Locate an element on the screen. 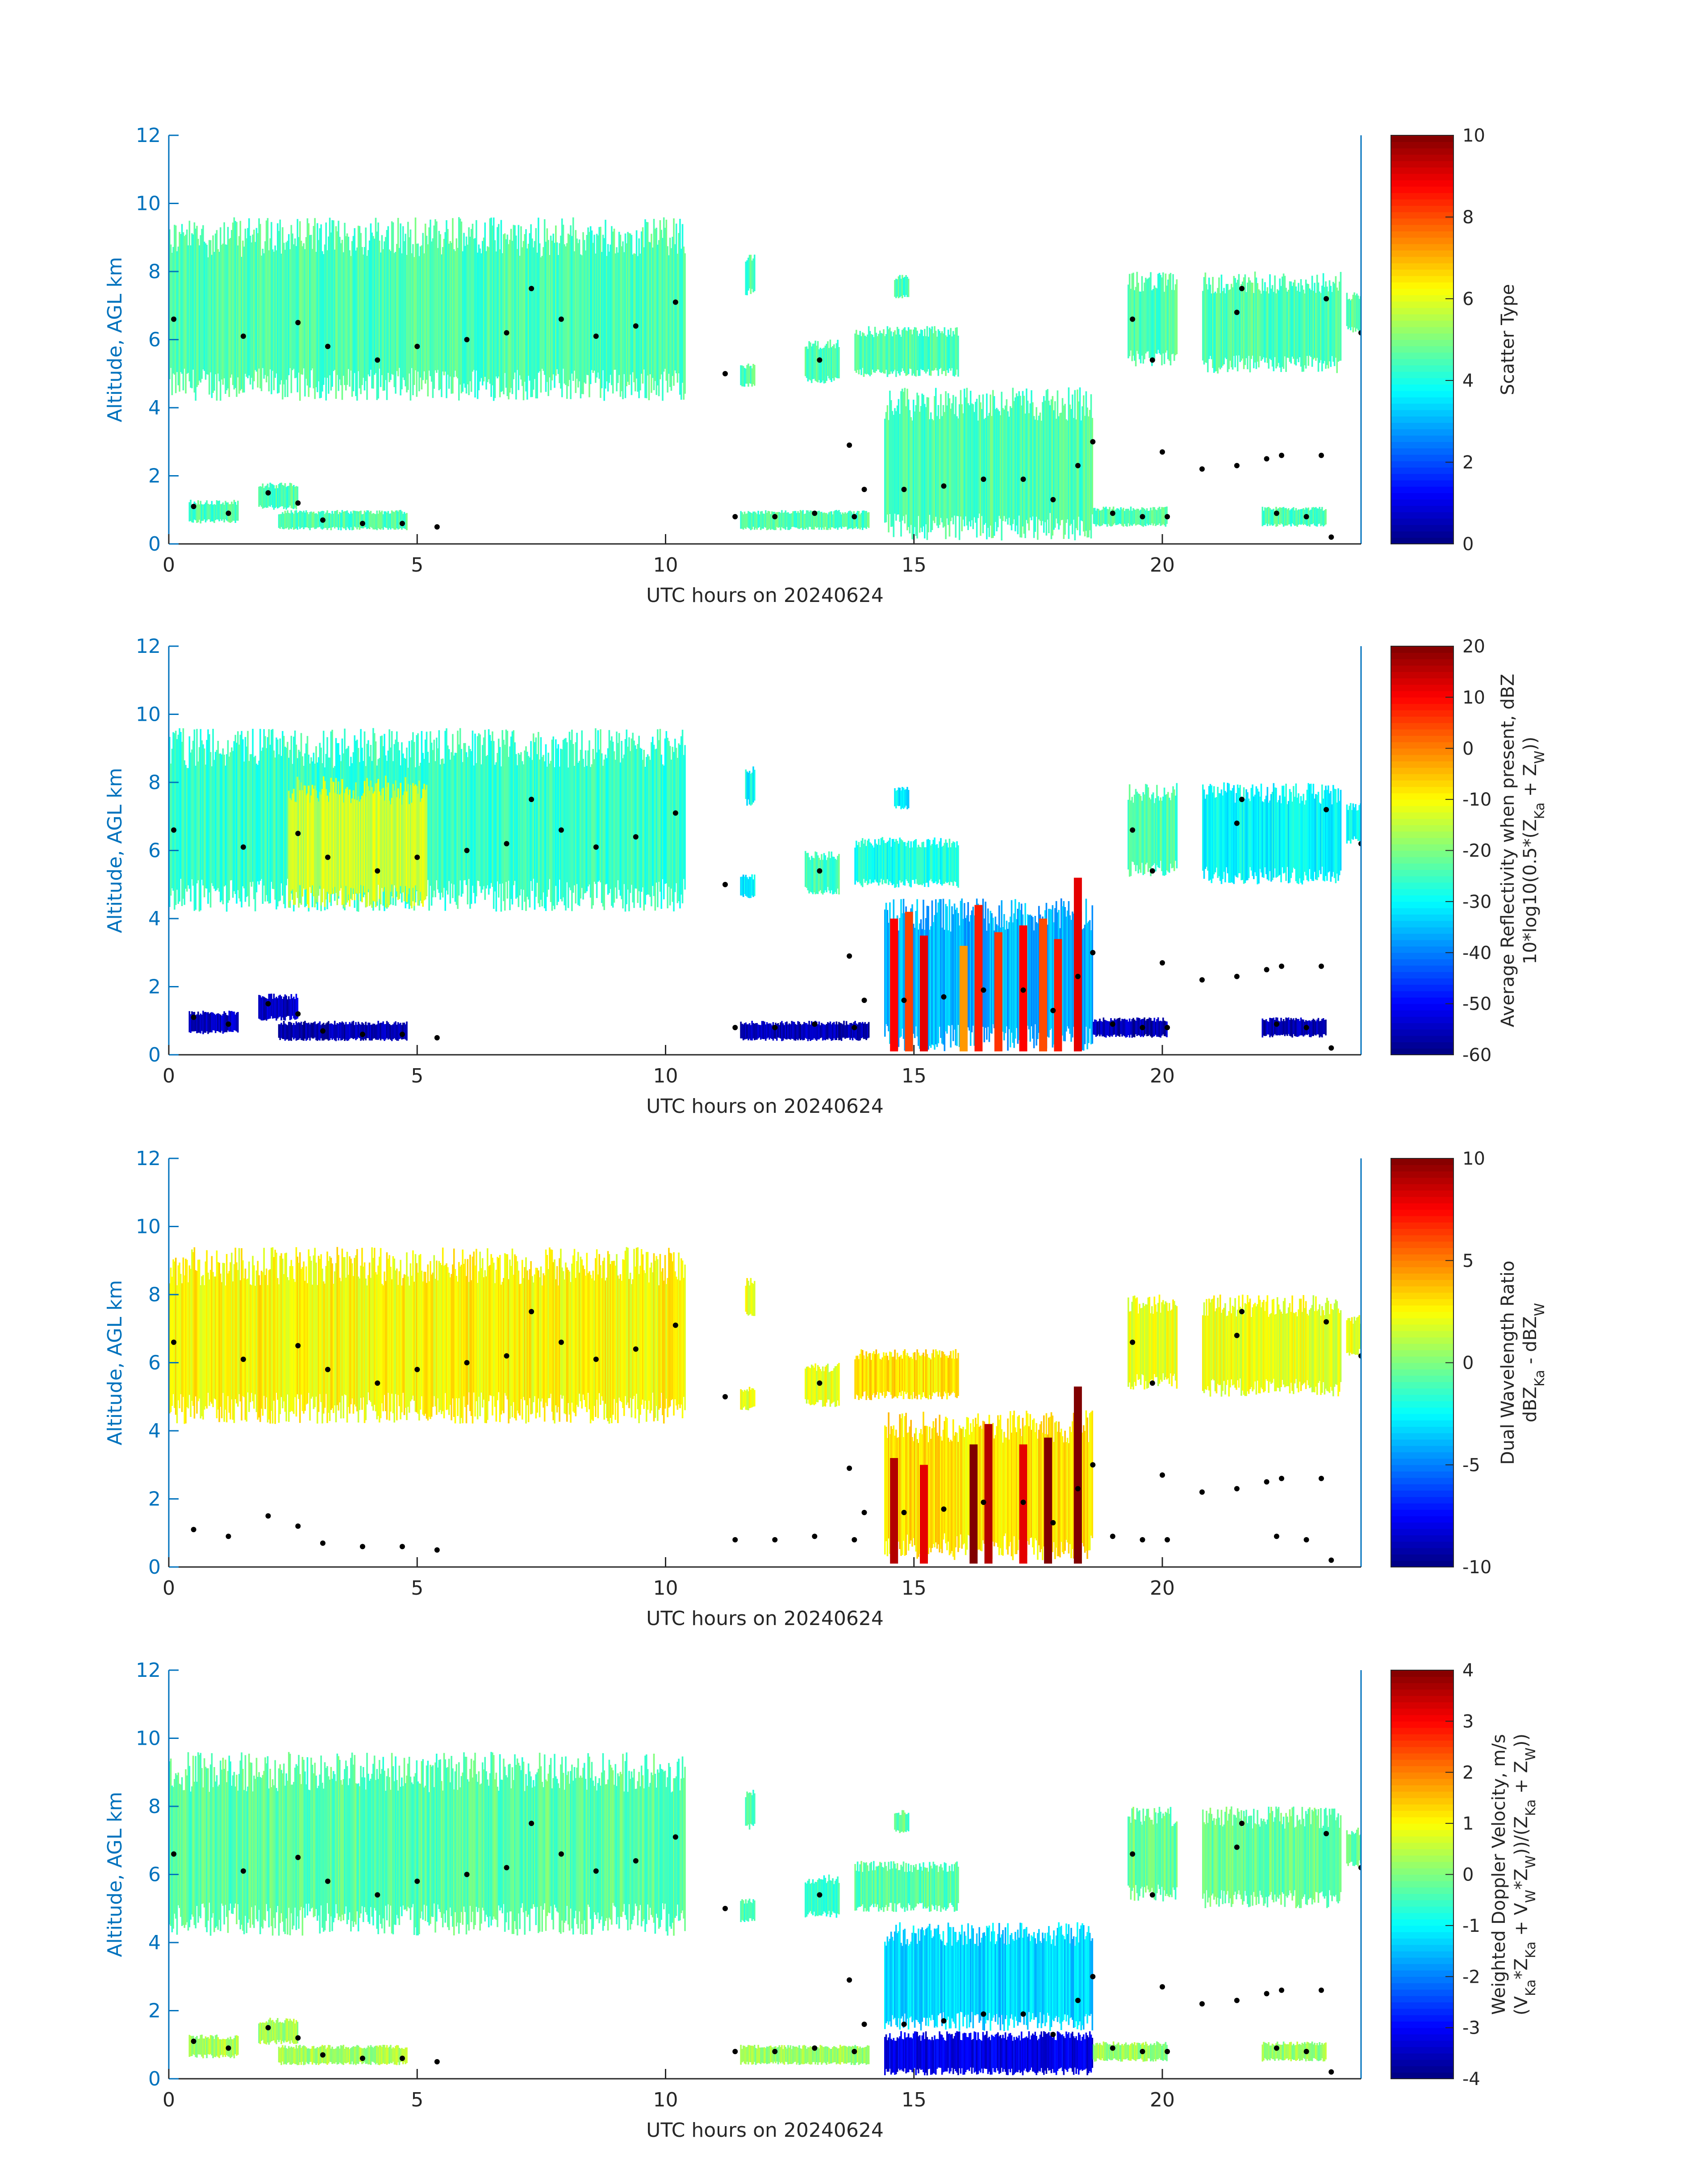  low-cloud-region is located at coordinates (213, 512).